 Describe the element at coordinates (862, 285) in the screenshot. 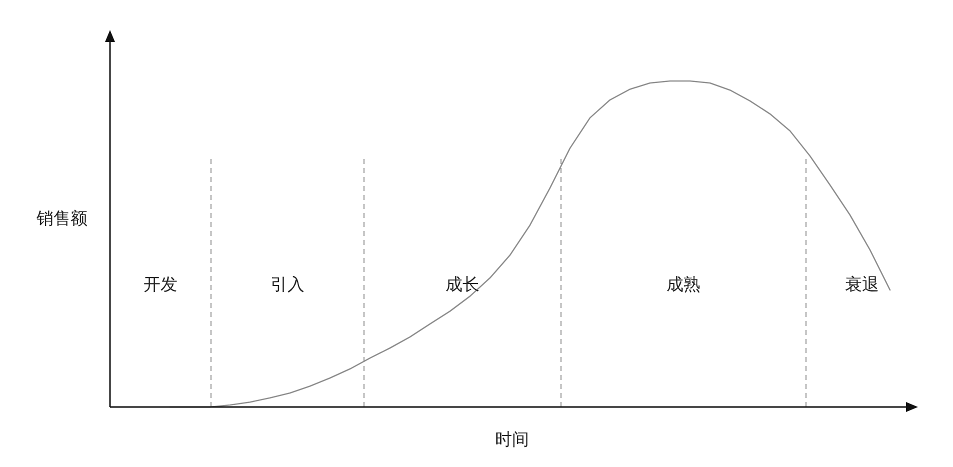

I see `annotation: 衰退` at that location.